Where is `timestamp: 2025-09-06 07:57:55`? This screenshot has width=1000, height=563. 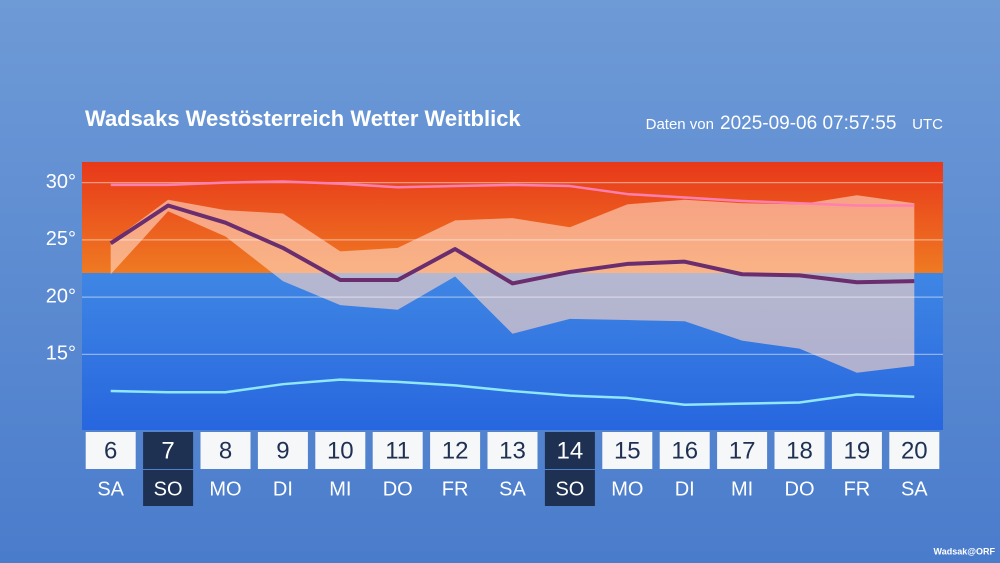
timestamp: 2025-09-06 07:57:55 is located at coordinates (808, 123).